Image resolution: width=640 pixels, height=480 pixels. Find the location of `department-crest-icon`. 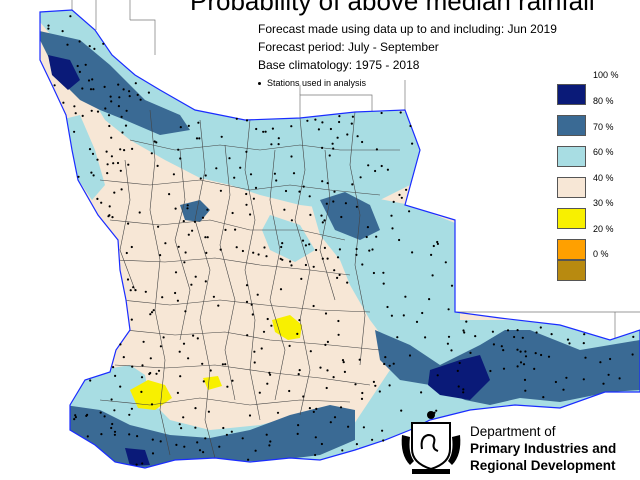

department-crest-icon is located at coordinates (431, 442).